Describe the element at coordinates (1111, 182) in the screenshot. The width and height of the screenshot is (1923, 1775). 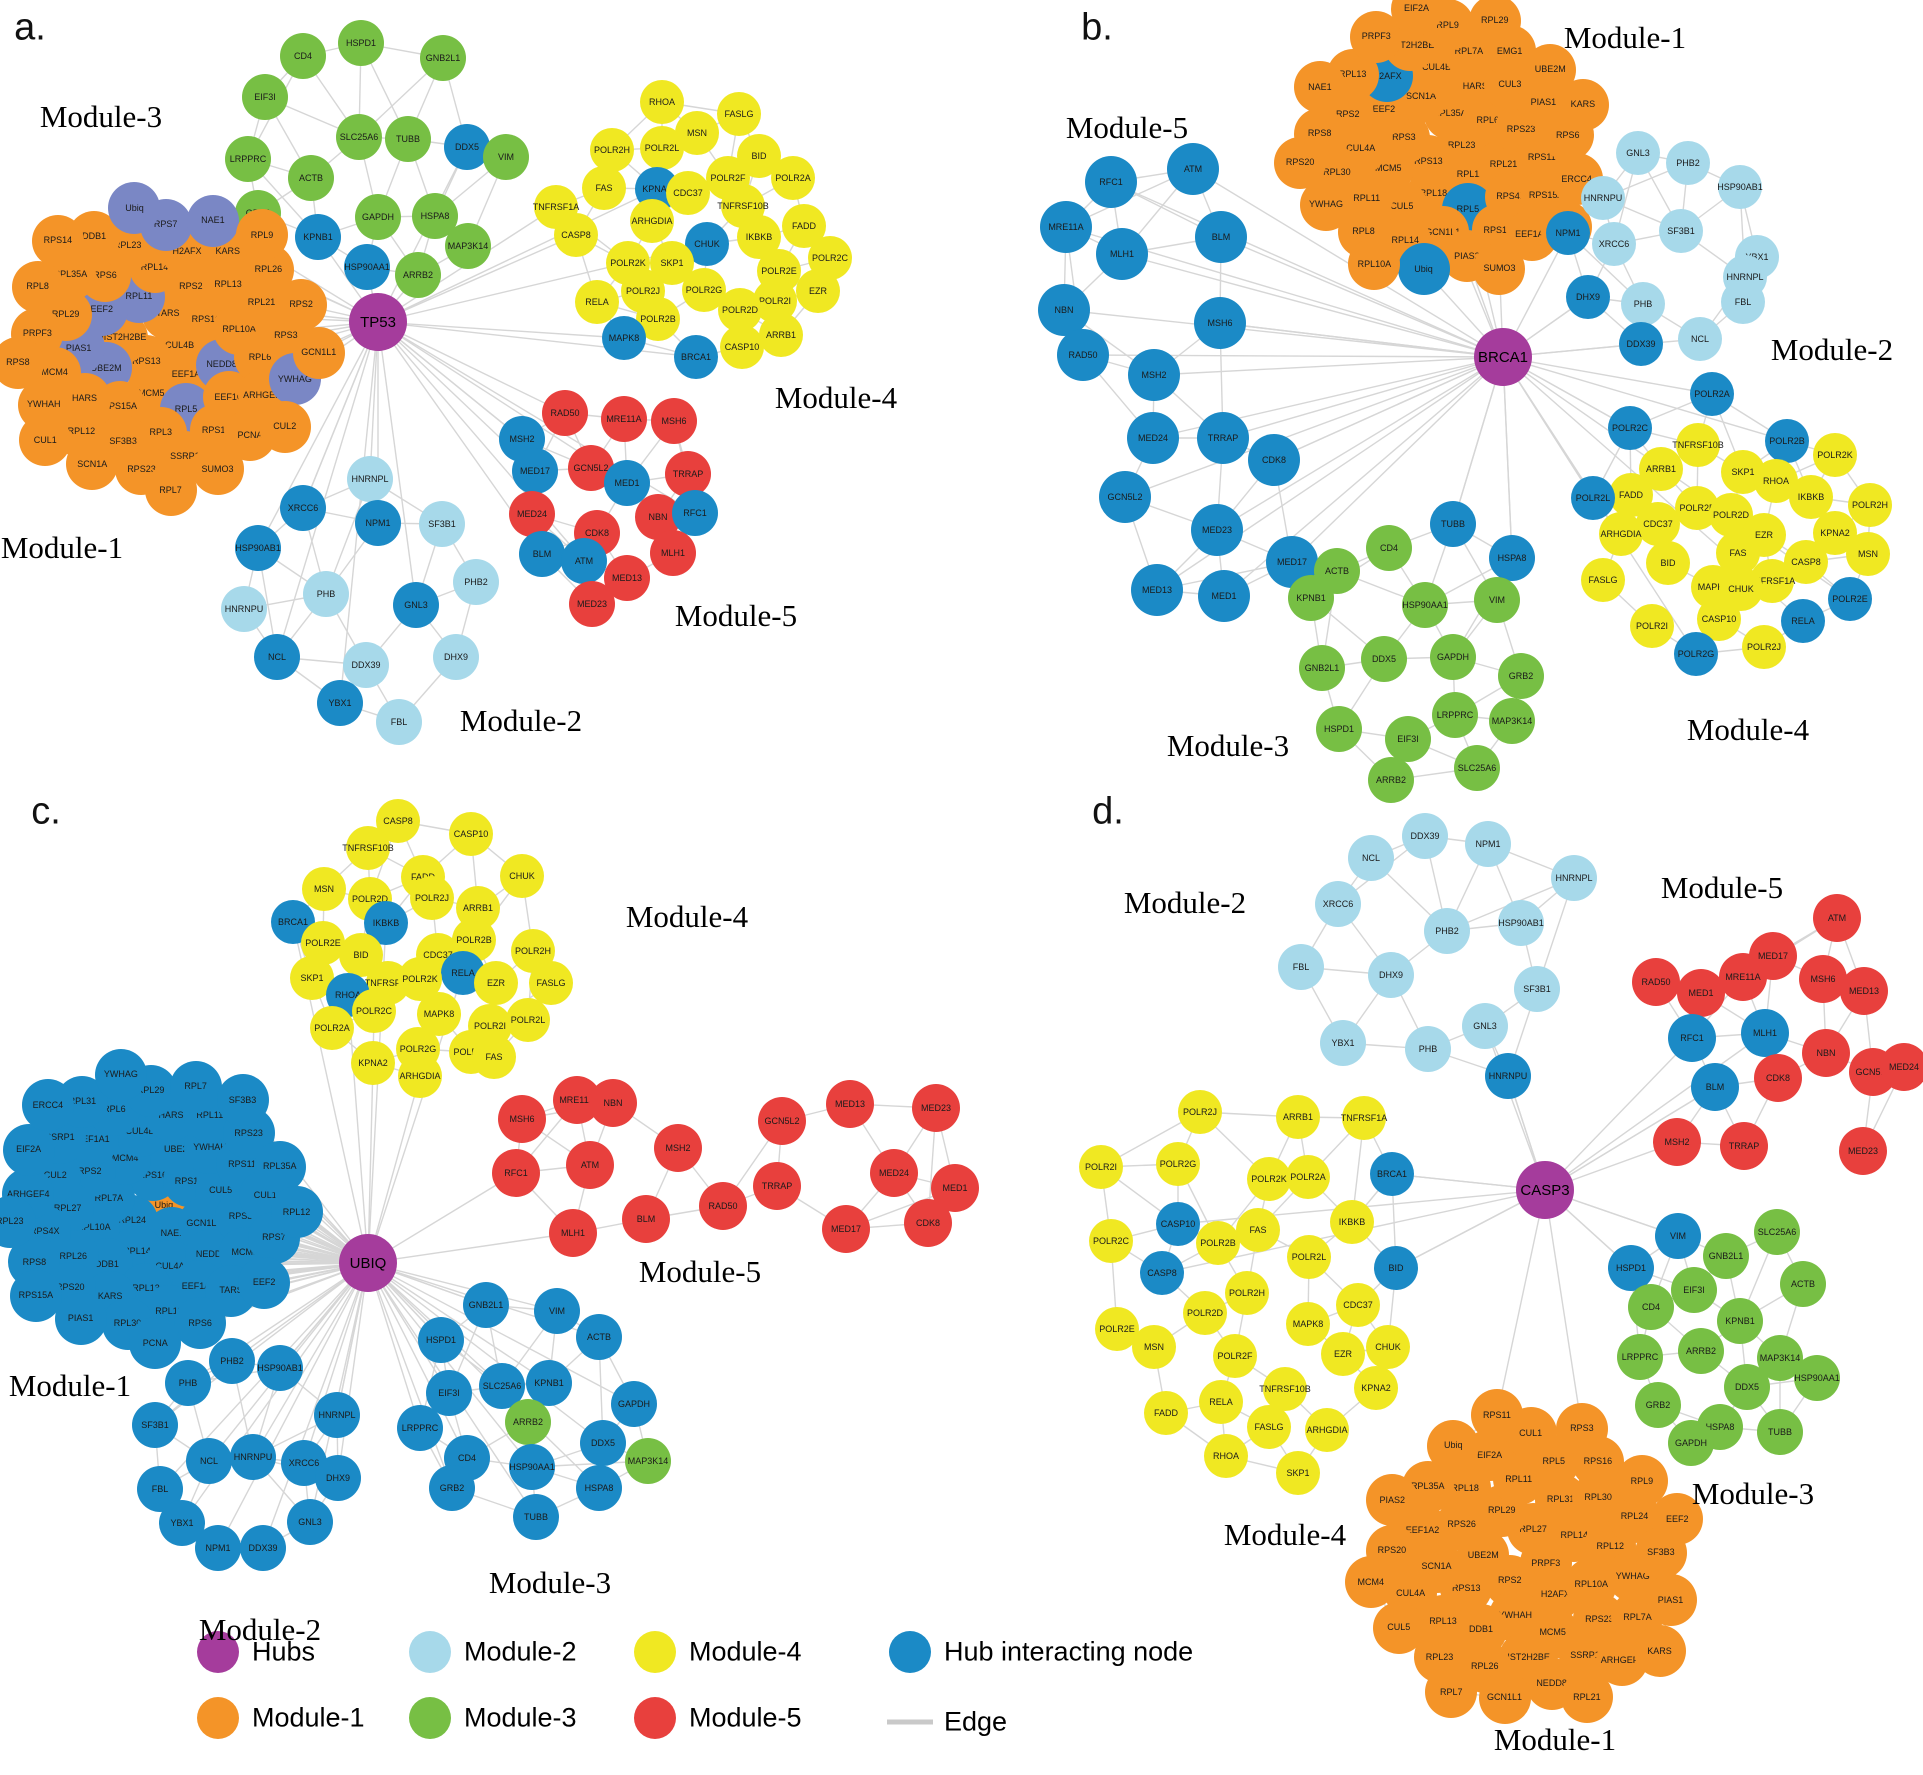
I see `gene-node-RFC1: RFC1` at that location.